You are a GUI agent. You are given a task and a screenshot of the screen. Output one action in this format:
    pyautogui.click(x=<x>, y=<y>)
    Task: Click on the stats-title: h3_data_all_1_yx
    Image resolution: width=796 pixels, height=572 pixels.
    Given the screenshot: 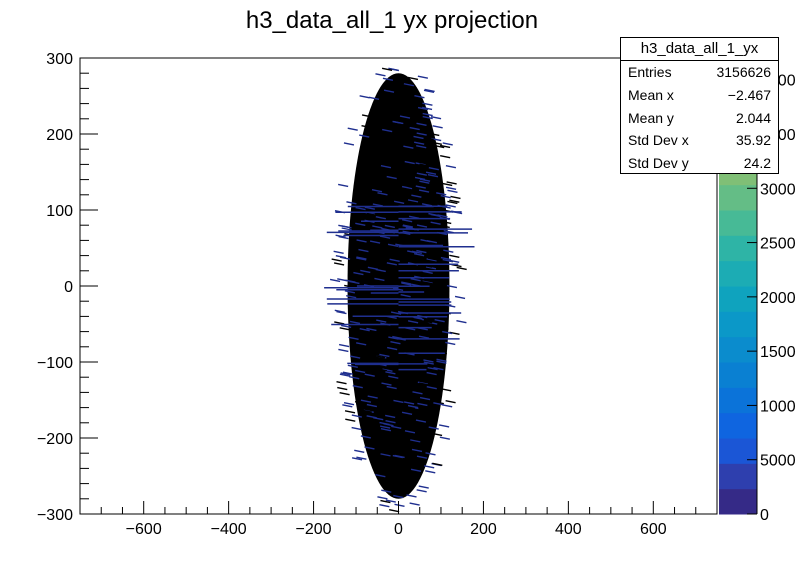 What is the action you would take?
    pyautogui.click(x=699, y=49)
    